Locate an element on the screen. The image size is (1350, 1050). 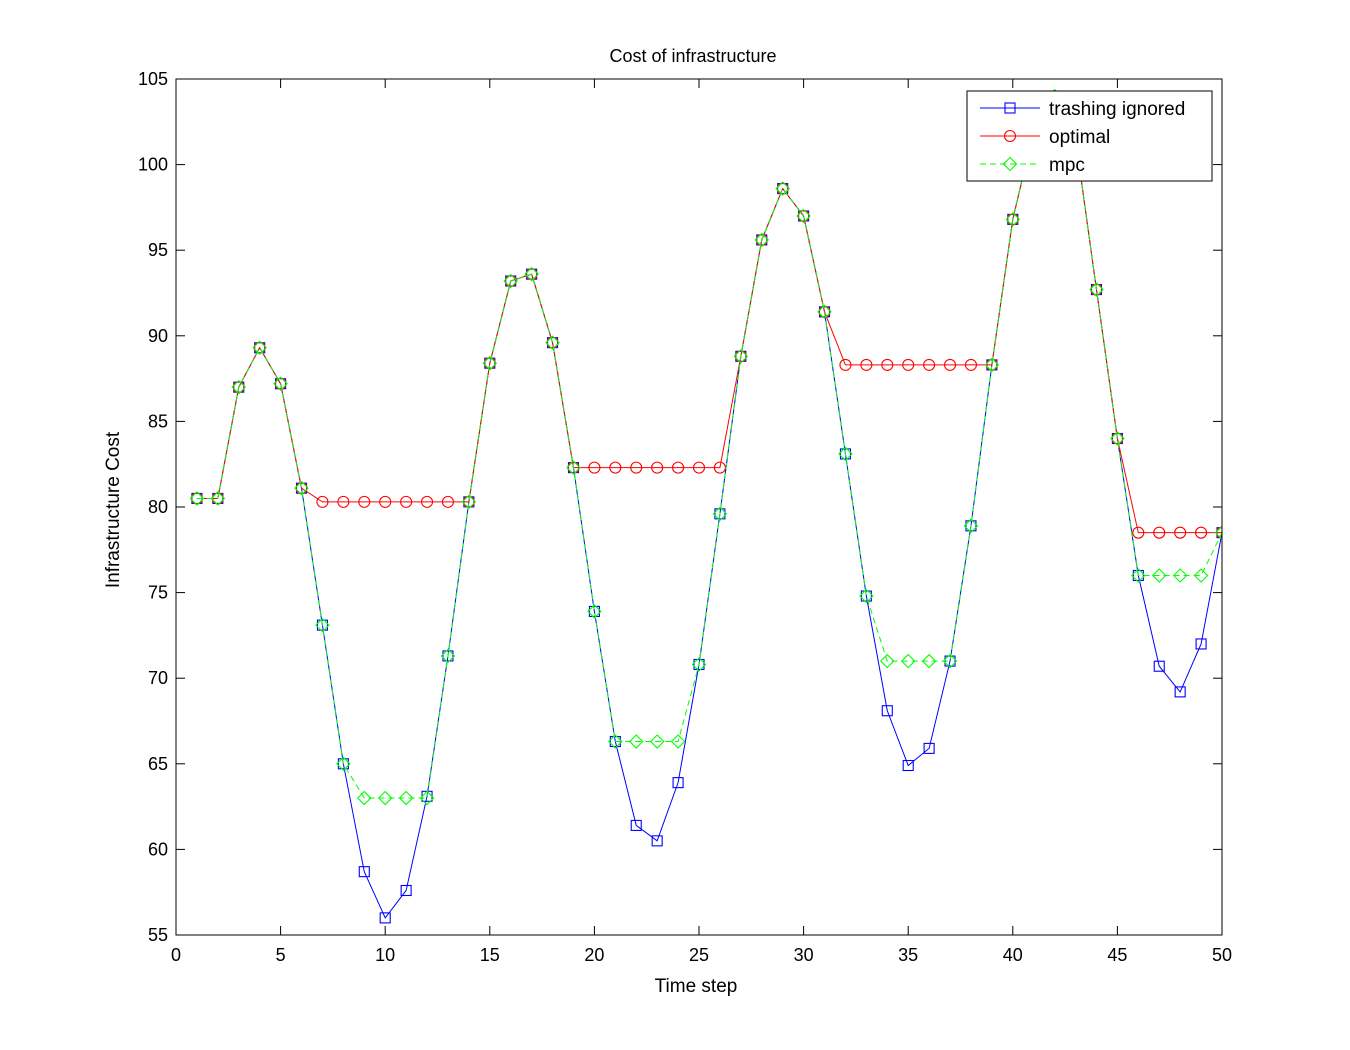
legend-label: optimal is located at coordinates (1079, 137).